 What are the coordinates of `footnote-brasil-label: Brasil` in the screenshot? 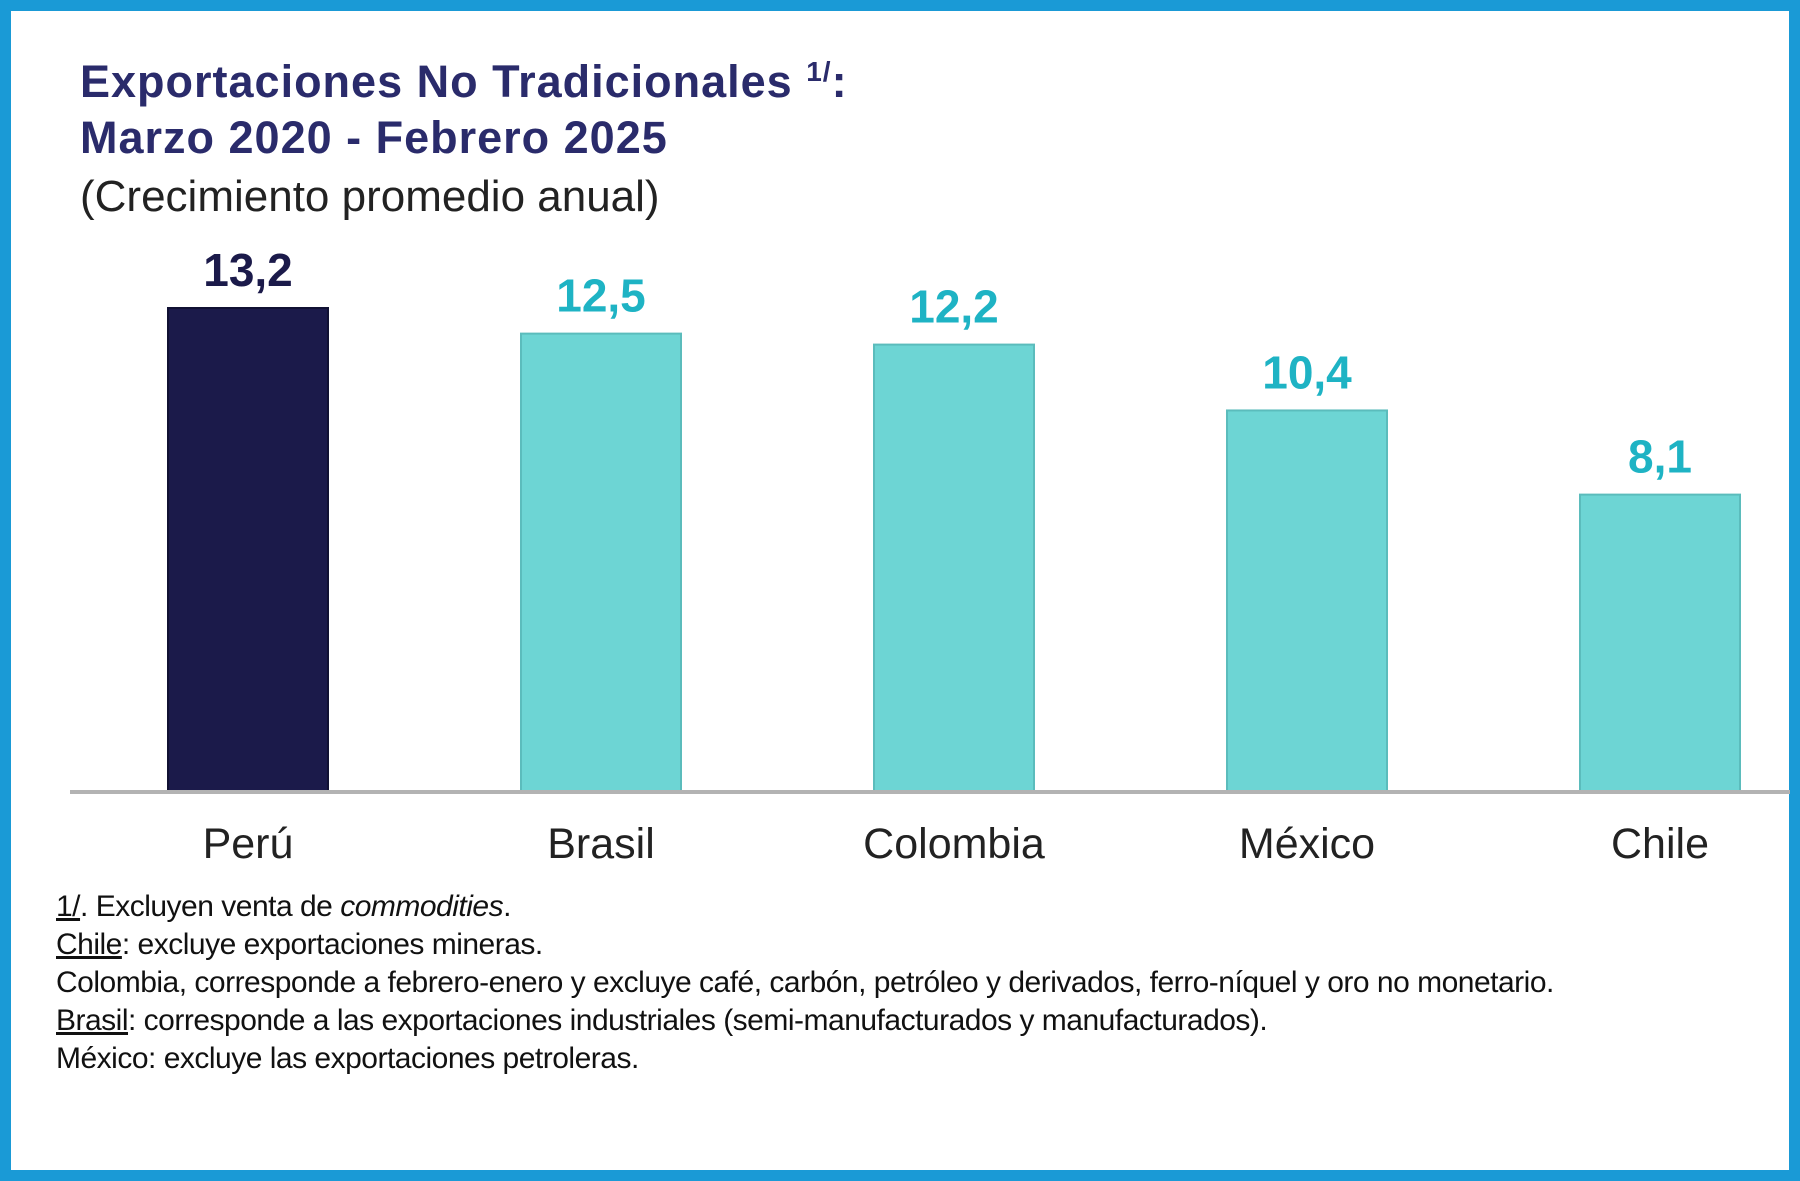 It's located at (92, 1020).